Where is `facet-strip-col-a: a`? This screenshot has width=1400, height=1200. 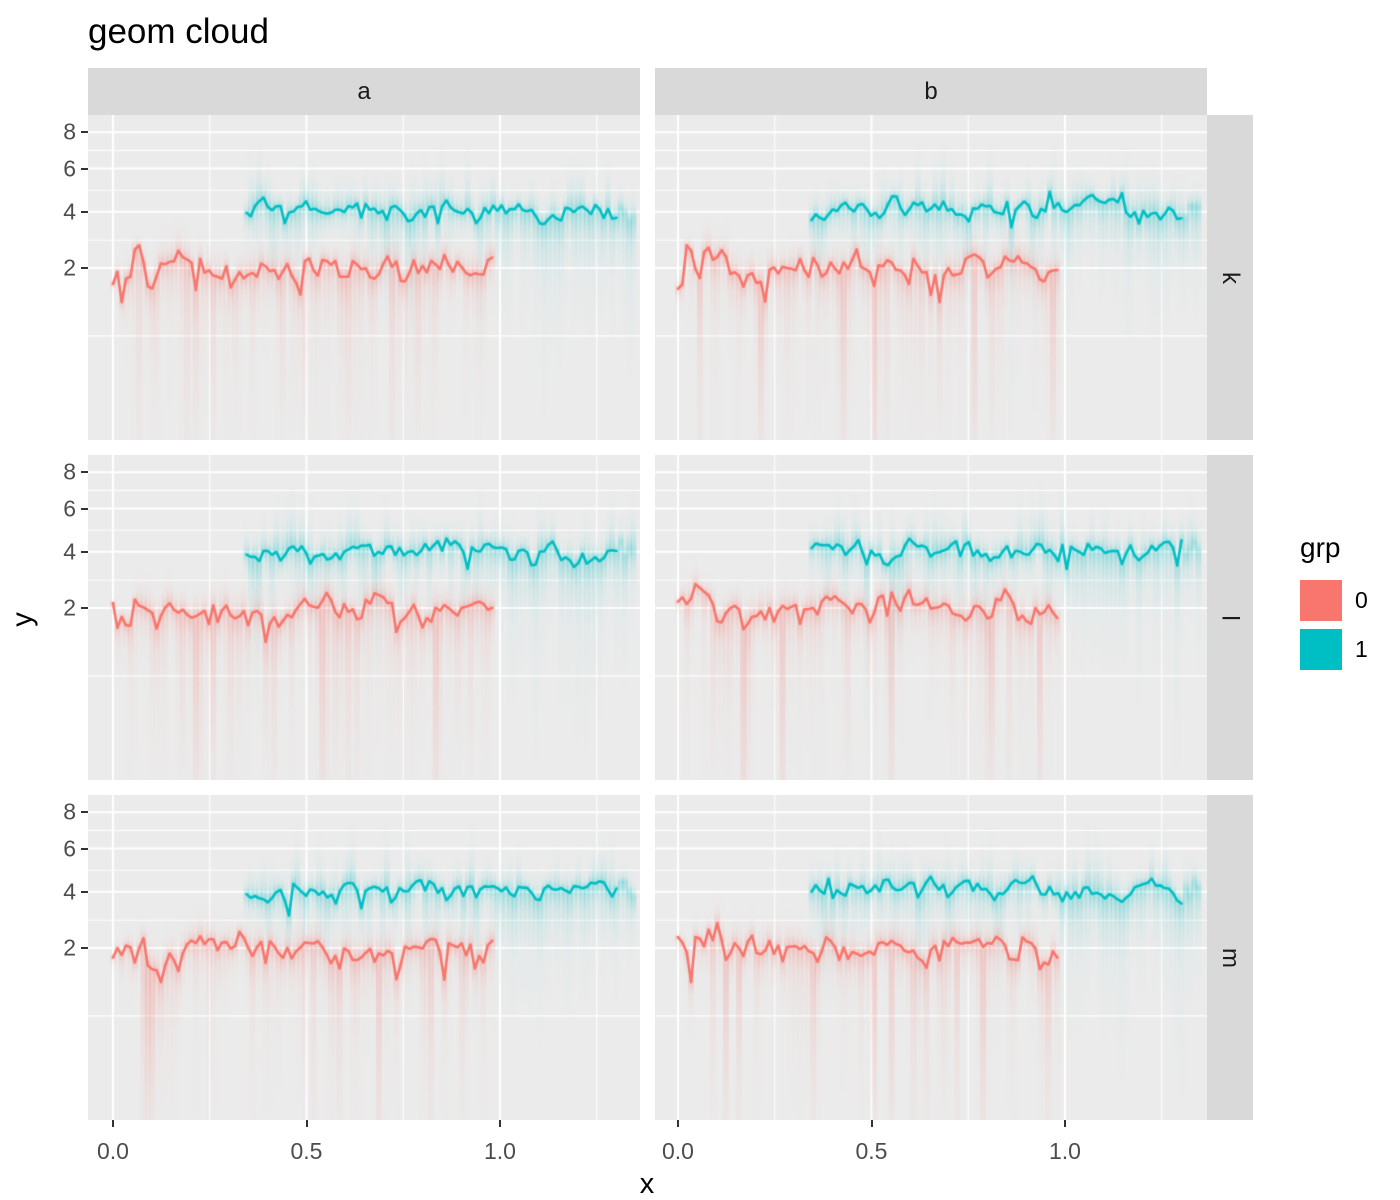 facet-strip-col-a: a is located at coordinates (364, 91).